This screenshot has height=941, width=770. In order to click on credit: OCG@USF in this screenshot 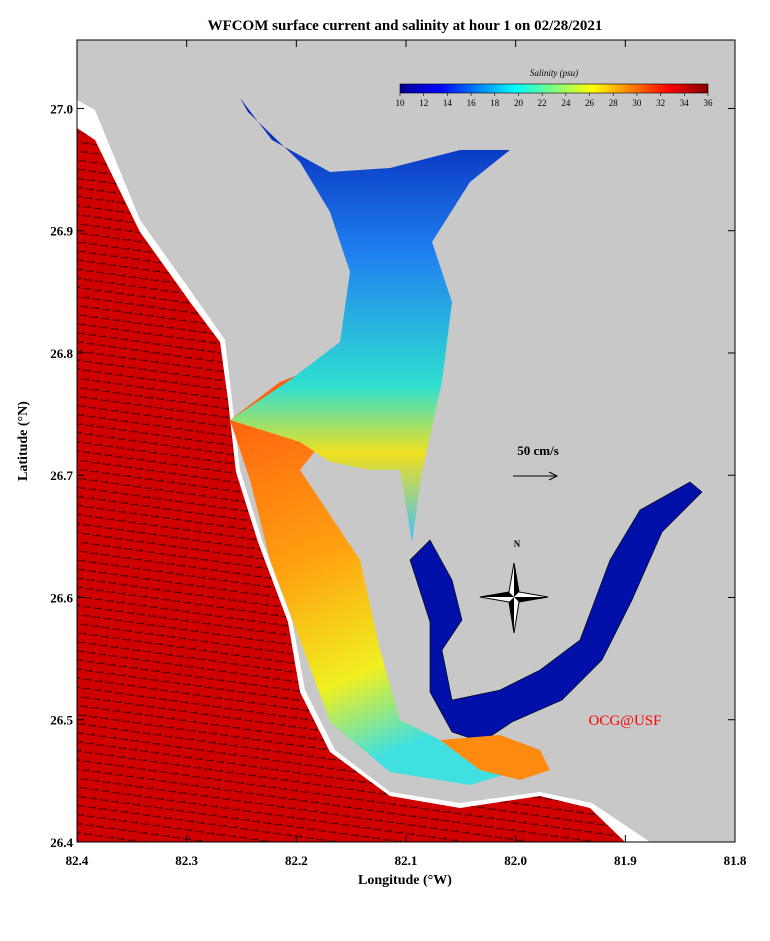, I will do `click(624, 721)`.